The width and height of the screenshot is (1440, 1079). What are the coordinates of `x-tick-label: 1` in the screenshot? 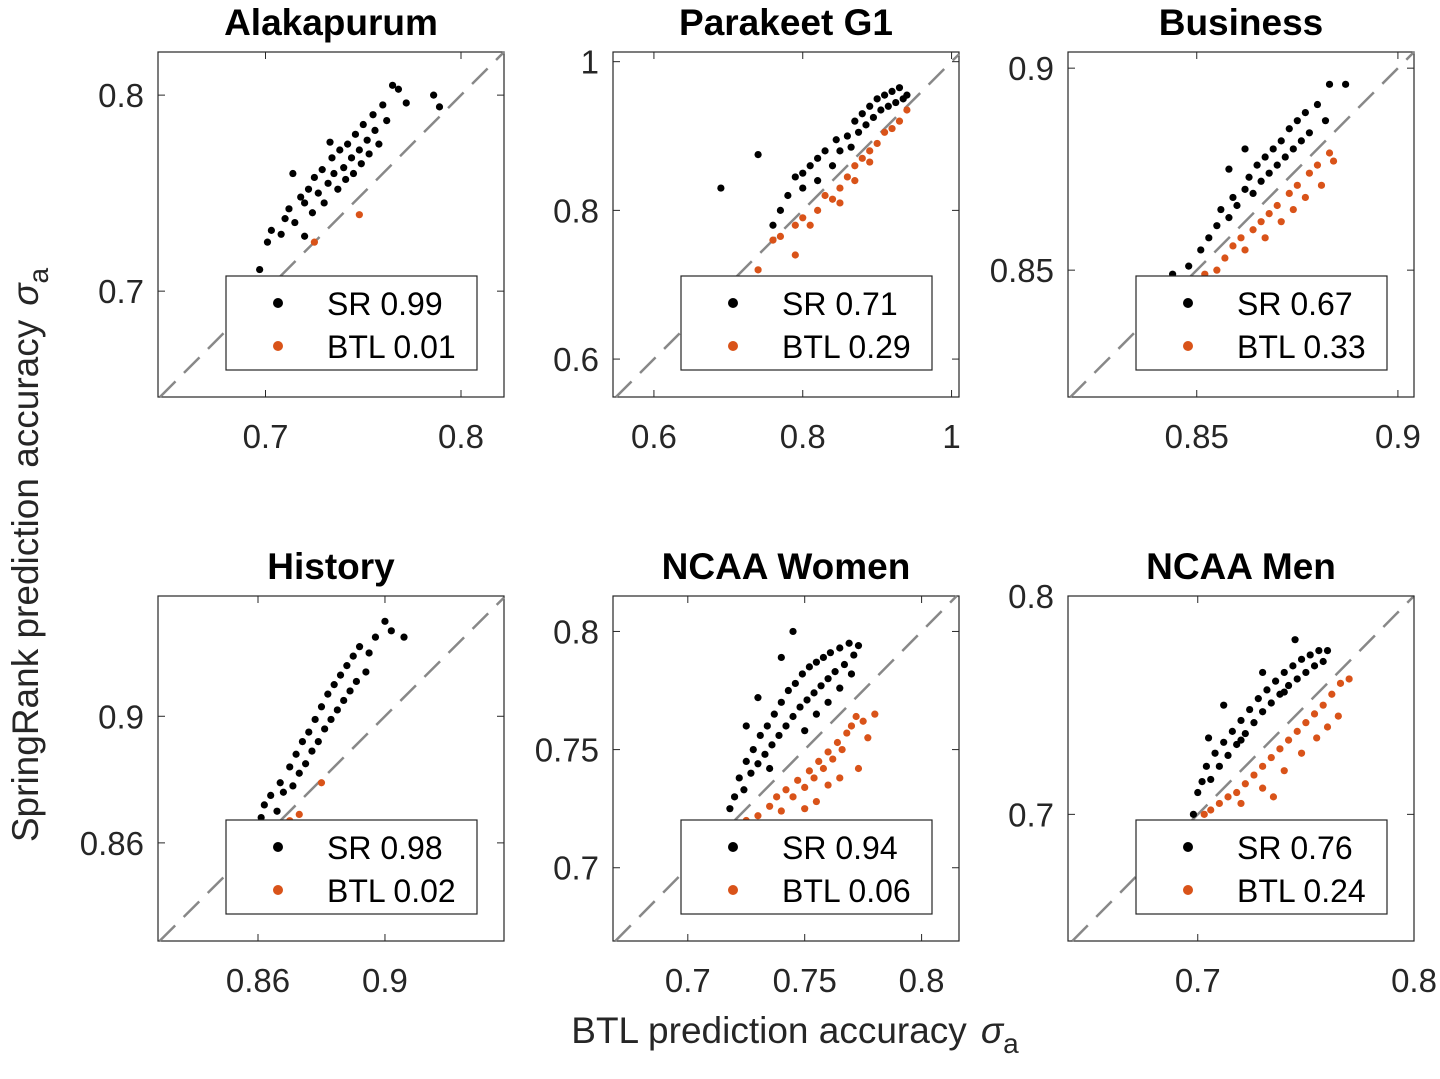 It's located at (951, 436).